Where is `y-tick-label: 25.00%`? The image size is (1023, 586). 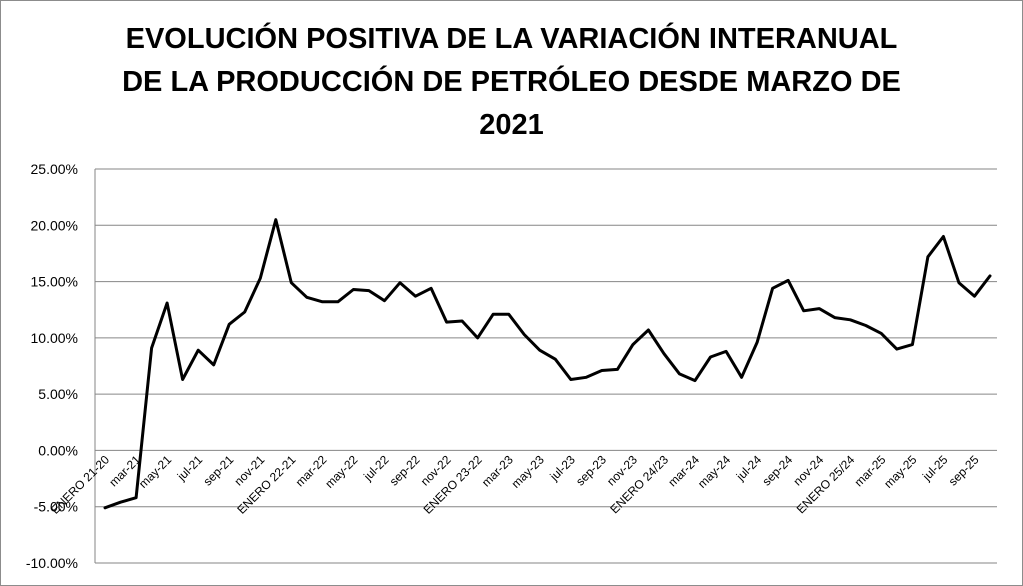 y-tick-label: 25.00% is located at coordinates (54, 169).